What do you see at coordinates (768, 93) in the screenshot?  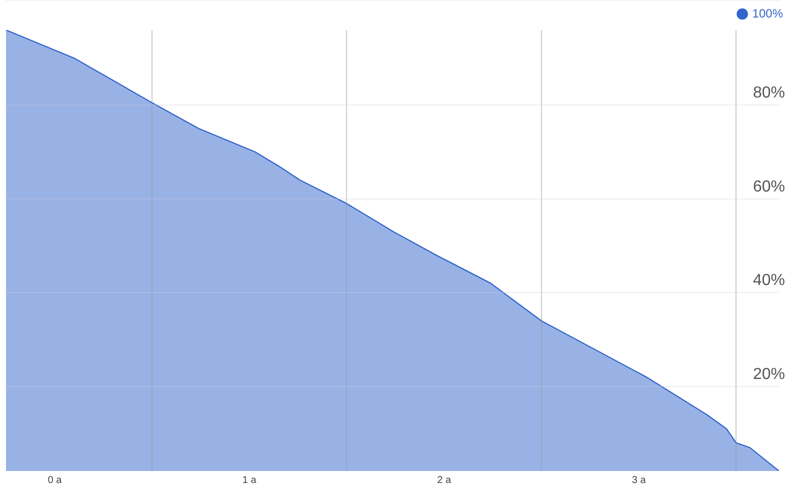 I see `y-tick-label: 80%` at bounding box center [768, 93].